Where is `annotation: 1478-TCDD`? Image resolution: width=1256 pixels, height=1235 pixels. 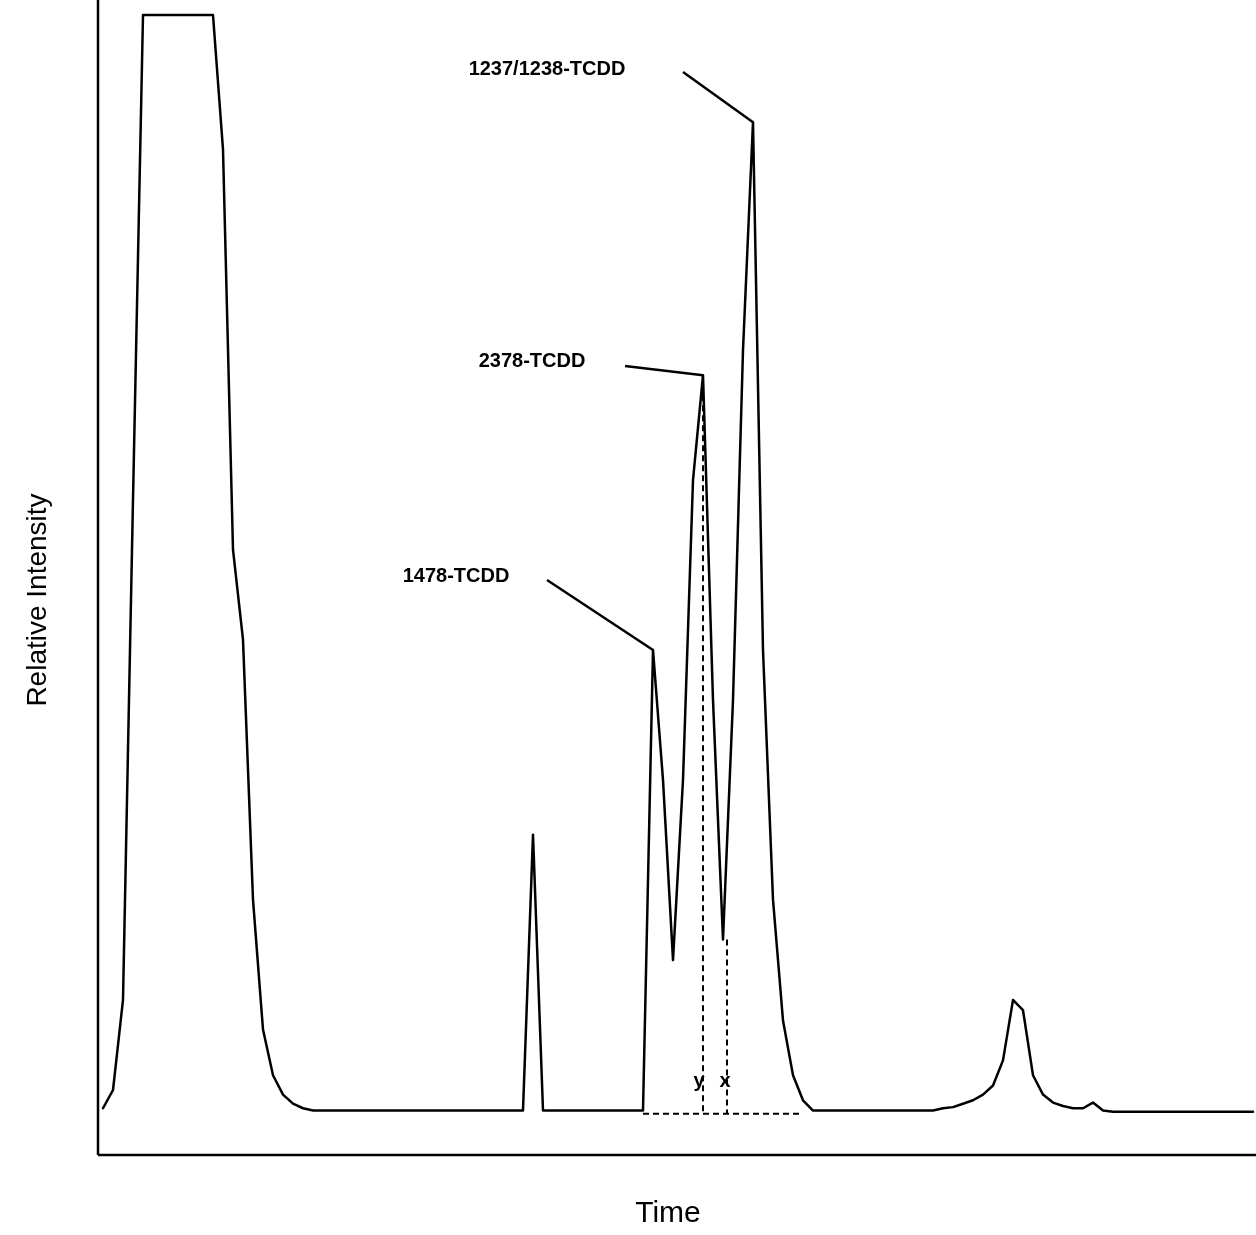
annotation: 1478-TCDD is located at coordinates (456, 575).